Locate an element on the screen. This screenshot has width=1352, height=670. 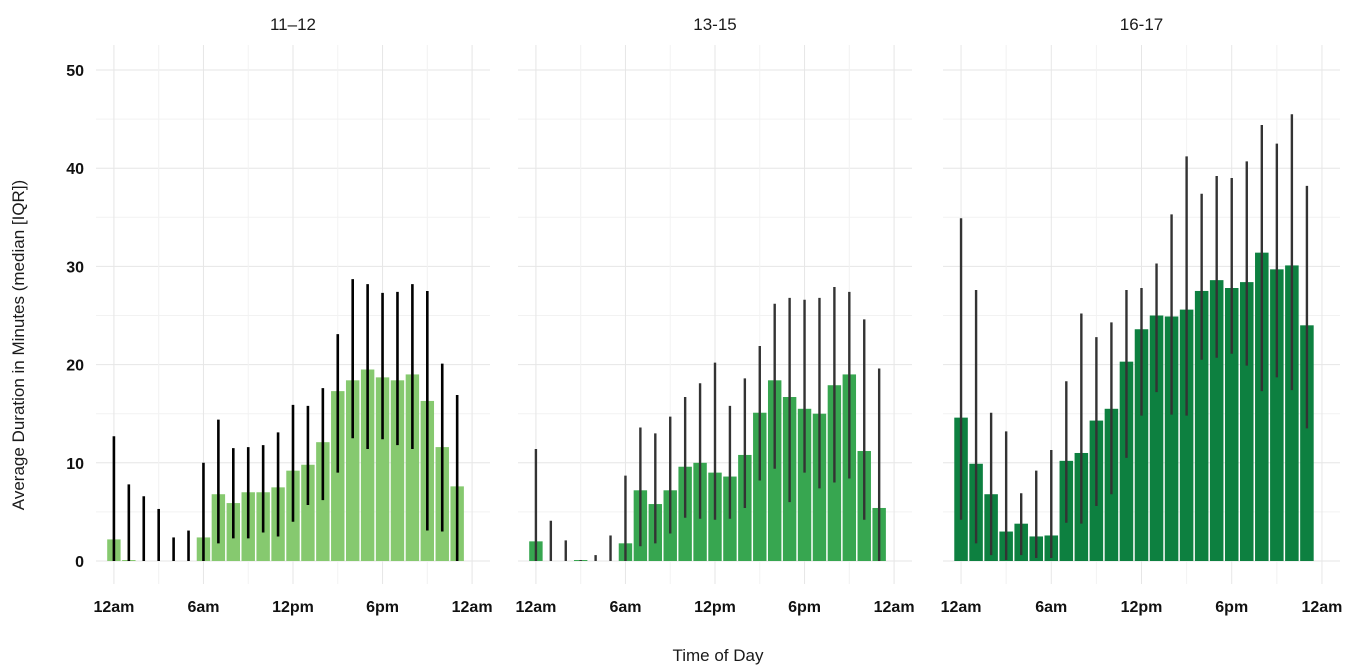
y-tick-label: 30 is located at coordinates (75, 267).